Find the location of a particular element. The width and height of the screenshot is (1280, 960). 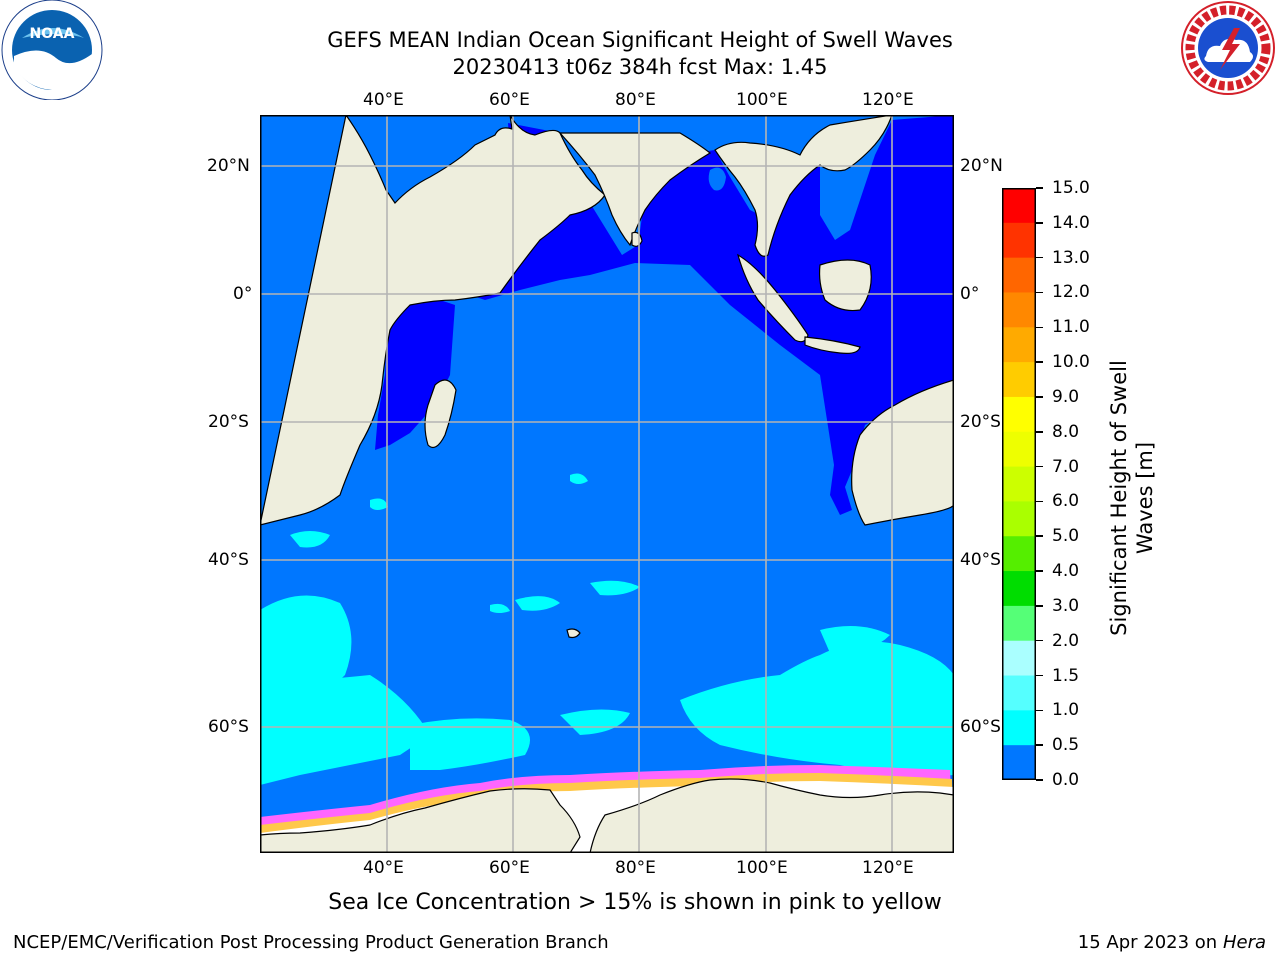

colorbar-tick-label: 3.0 is located at coordinates (1066, 605).